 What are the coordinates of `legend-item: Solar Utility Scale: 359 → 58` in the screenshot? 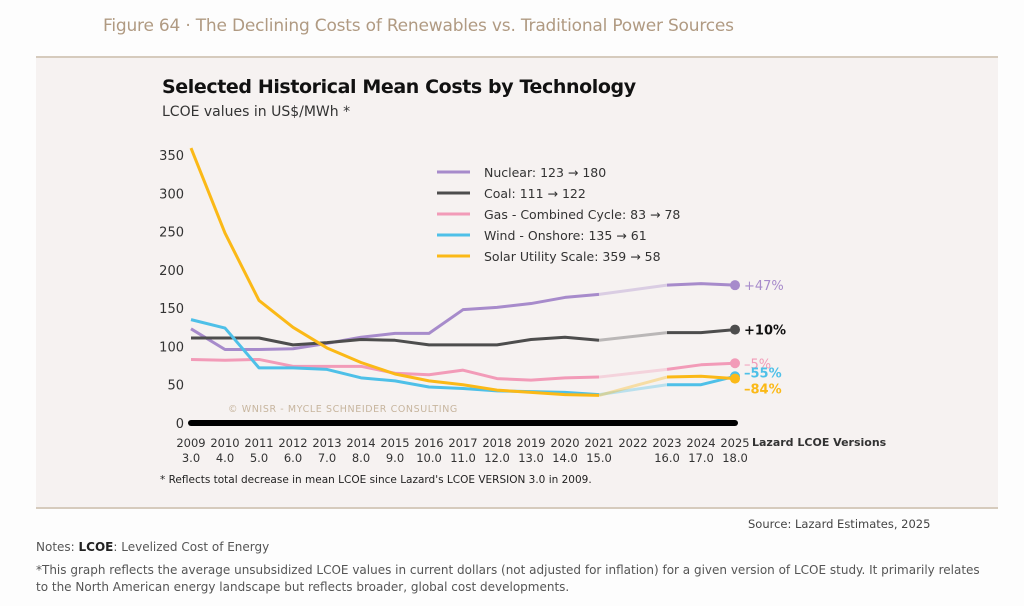 It's located at (549, 256).